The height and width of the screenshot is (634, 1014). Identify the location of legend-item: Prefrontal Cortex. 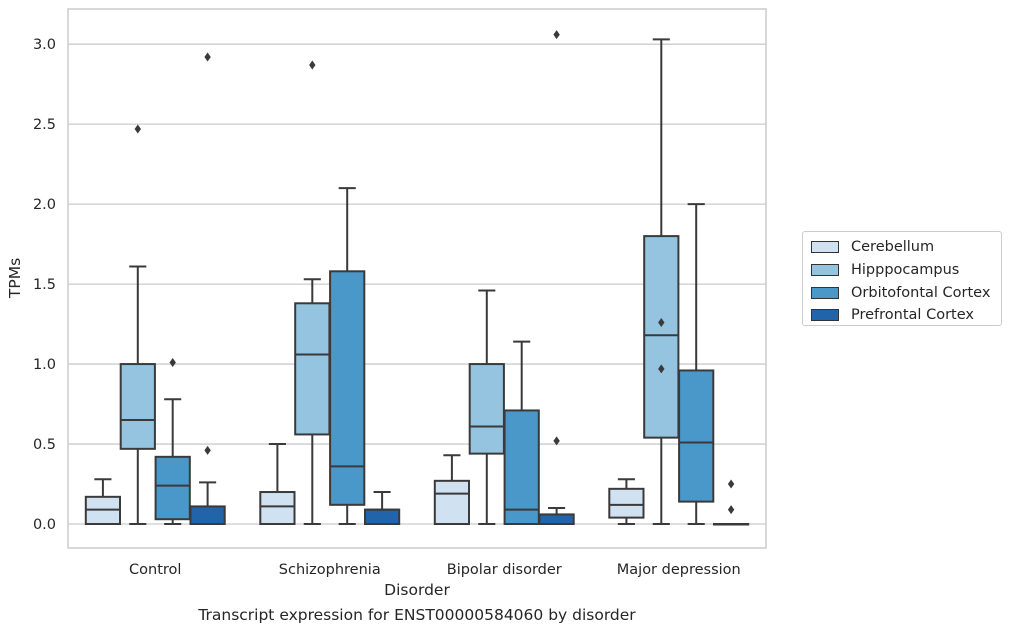
(902, 315).